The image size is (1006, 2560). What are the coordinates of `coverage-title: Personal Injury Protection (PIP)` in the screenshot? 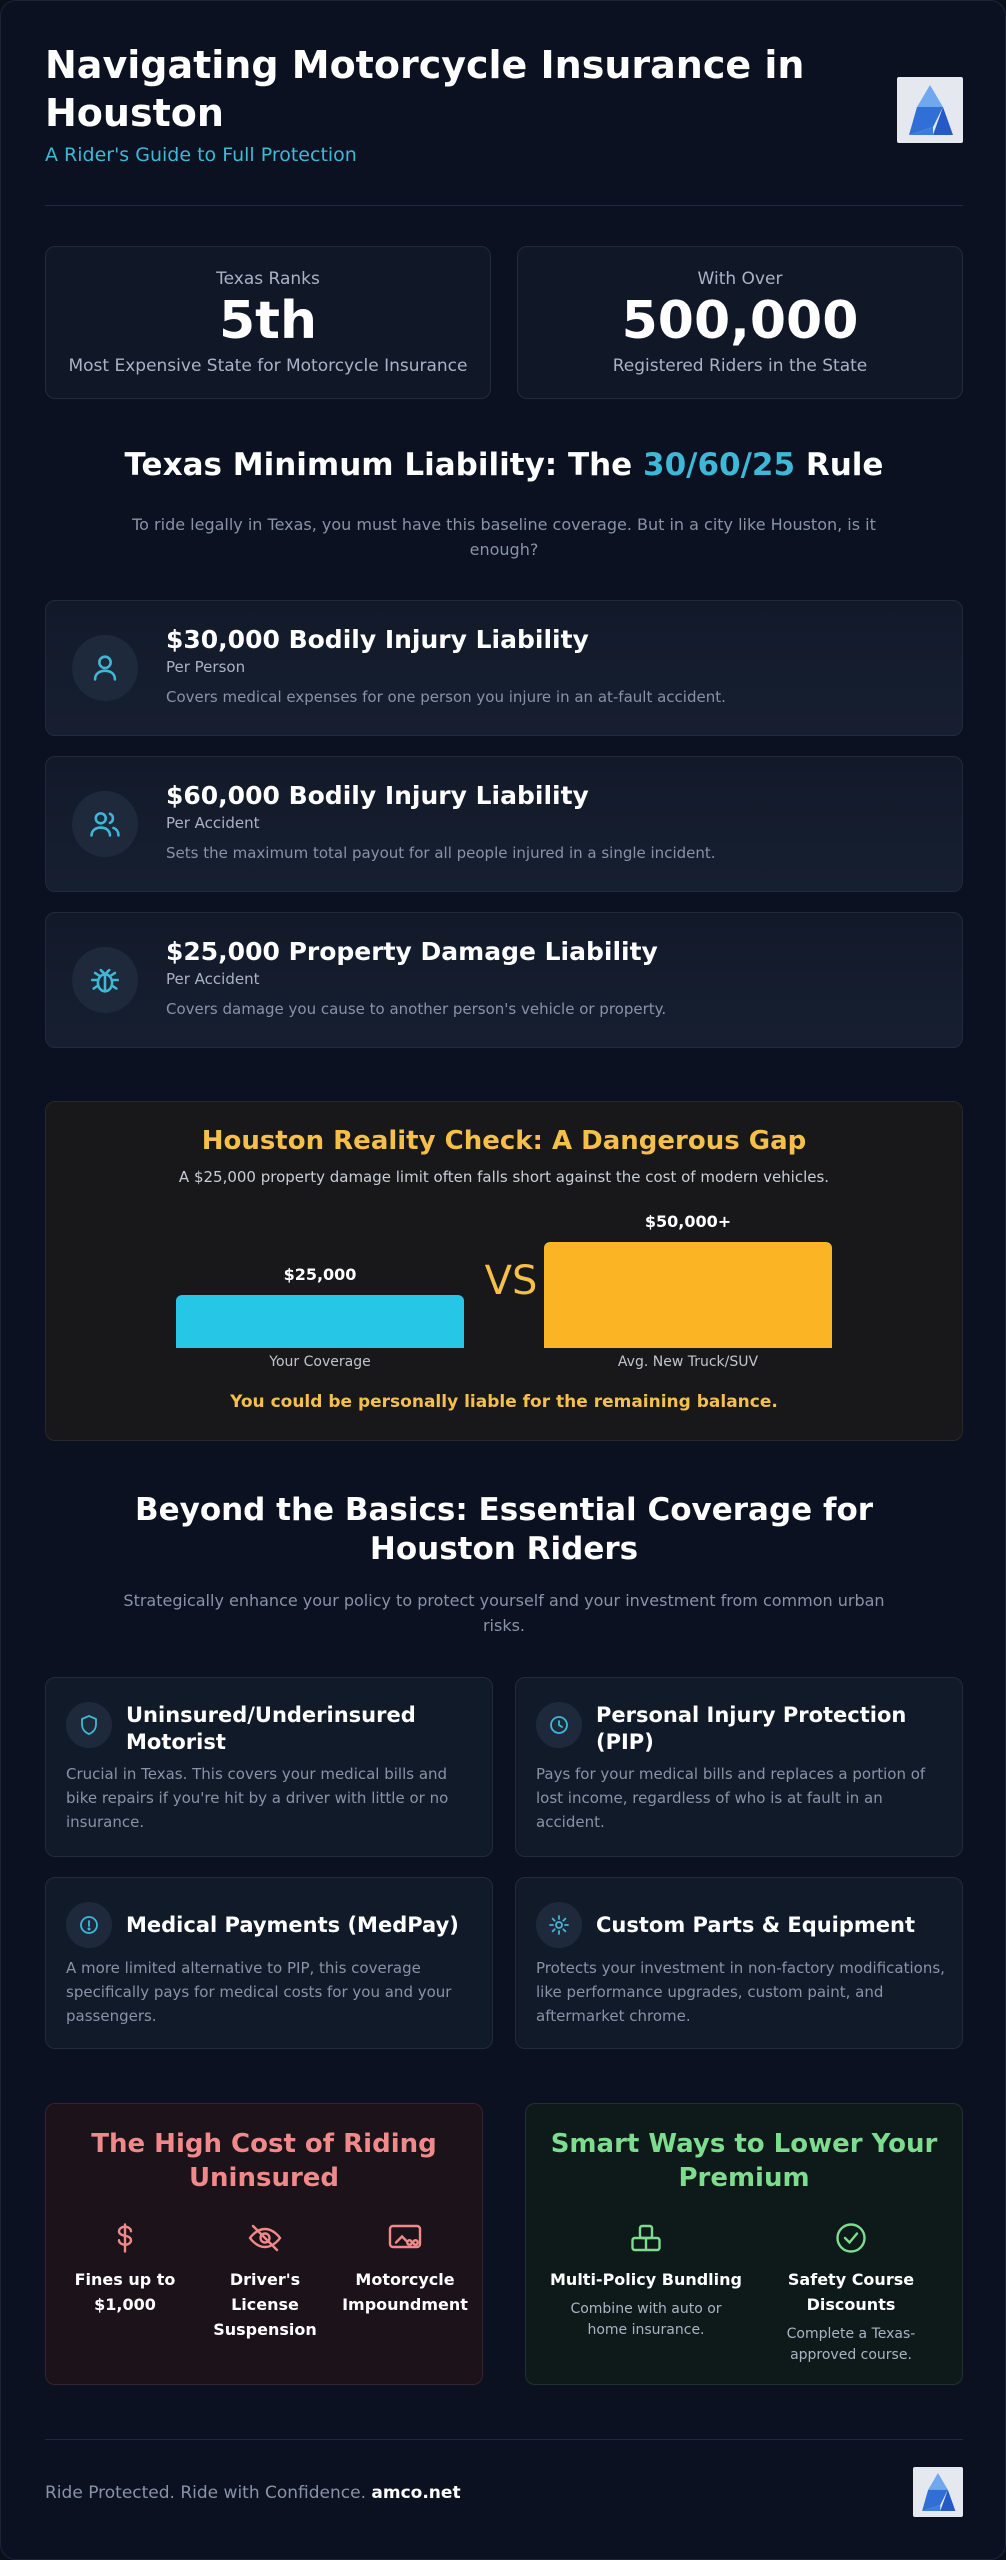 It's located at (751, 1729).